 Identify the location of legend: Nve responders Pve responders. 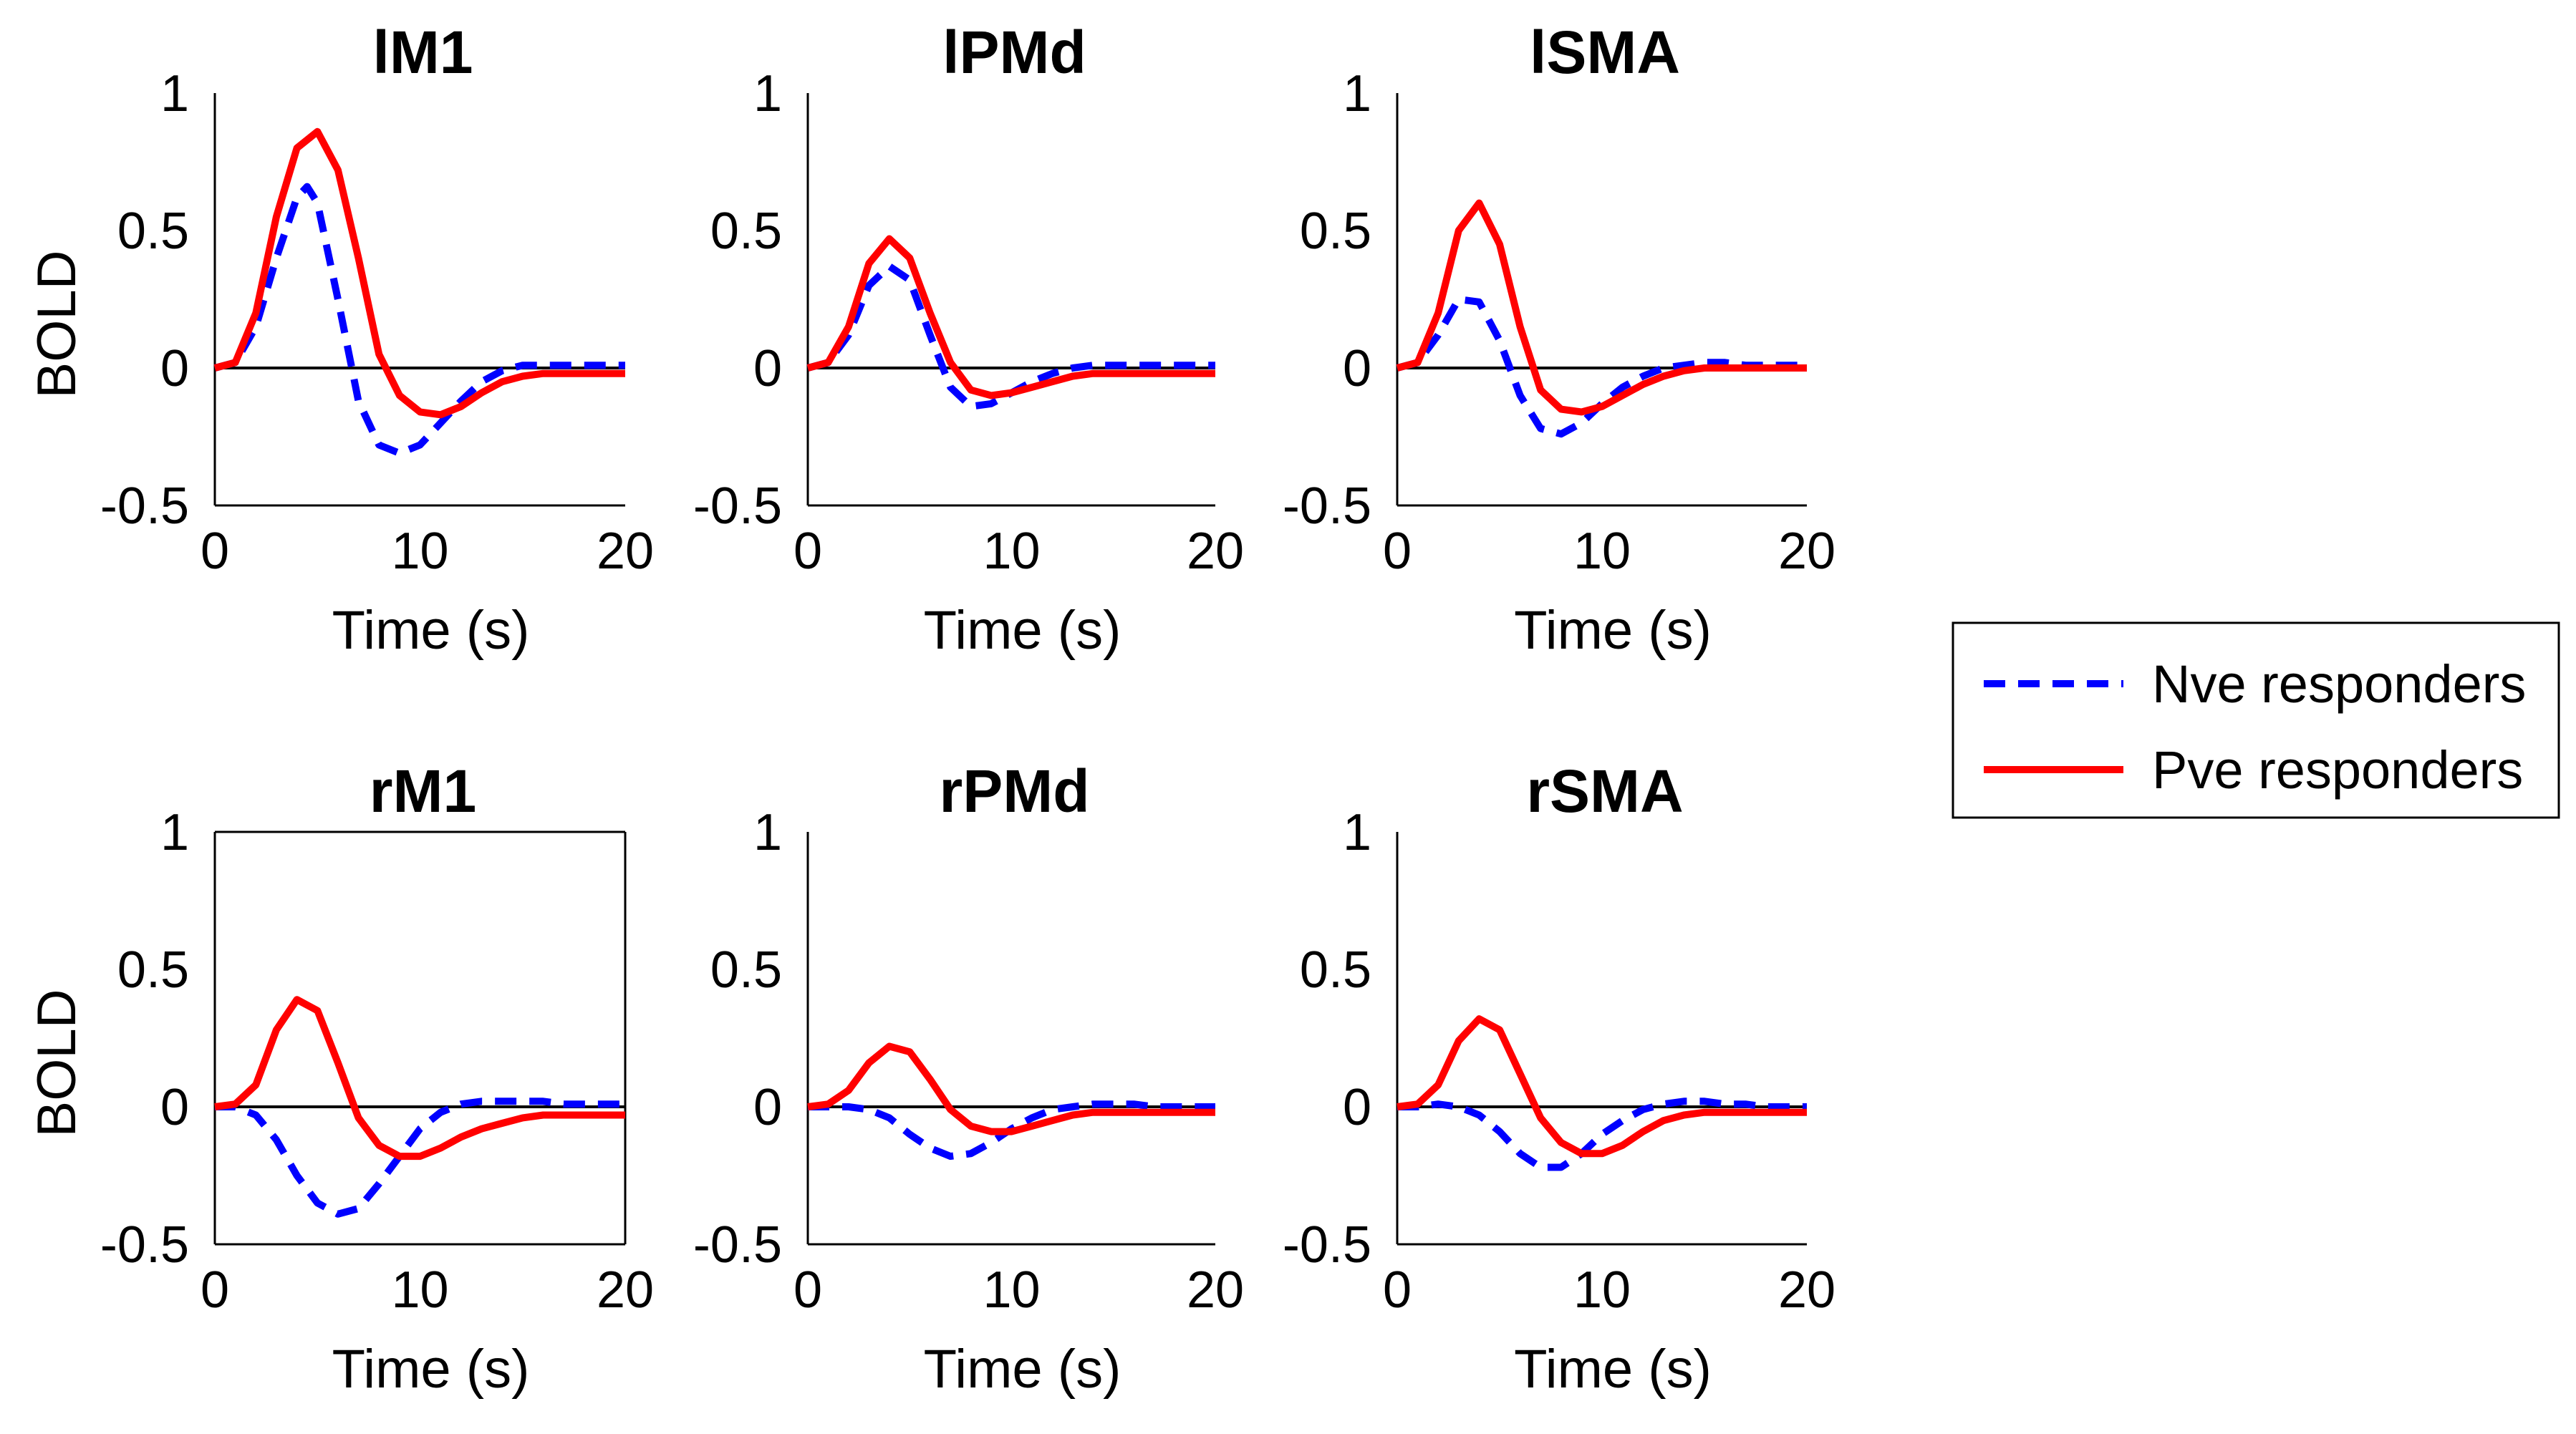
(2256, 720).